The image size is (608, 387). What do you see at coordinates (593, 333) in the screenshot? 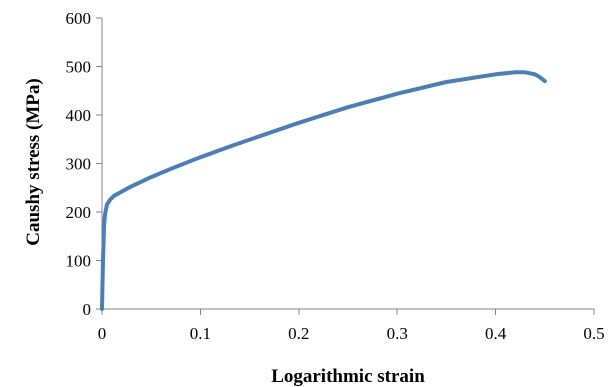
I see `x-tick-label: 0.5` at bounding box center [593, 333].